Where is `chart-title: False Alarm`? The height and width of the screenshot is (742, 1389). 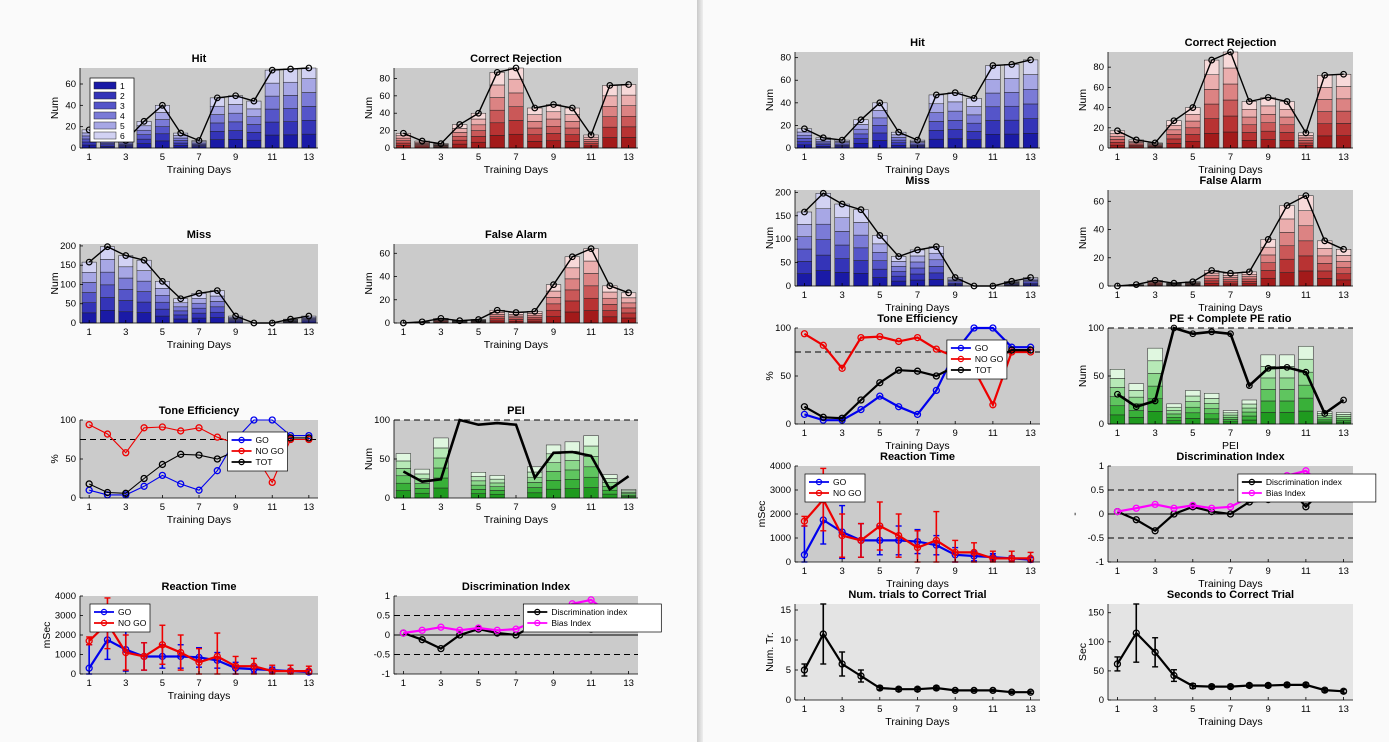
chart-title: False Alarm is located at coordinates (516, 235).